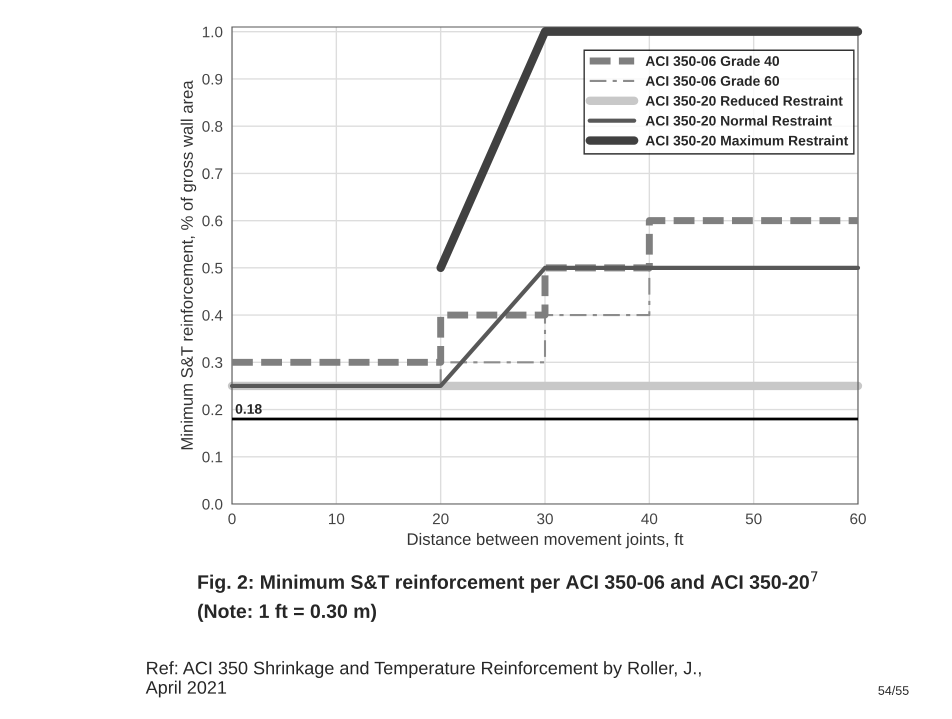  Describe the element at coordinates (754, 518) in the screenshot. I see `x-tick-label: 50` at that location.